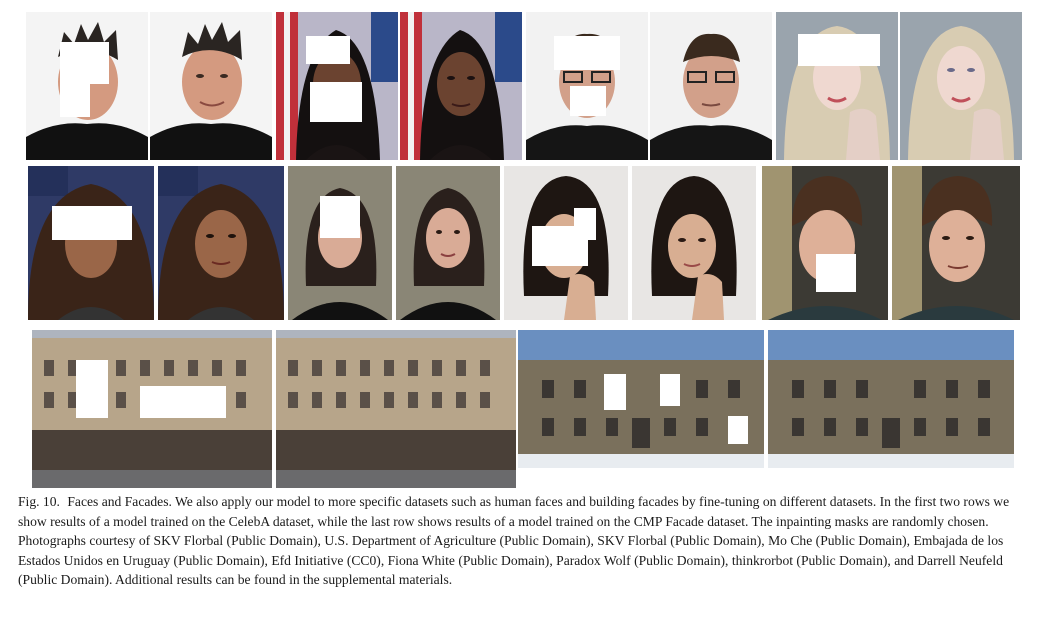 Image resolution: width=1043 pixels, height=617 pixels. Describe the element at coordinates (566, 243) in the screenshot. I see `face-7-masked-input` at that location.